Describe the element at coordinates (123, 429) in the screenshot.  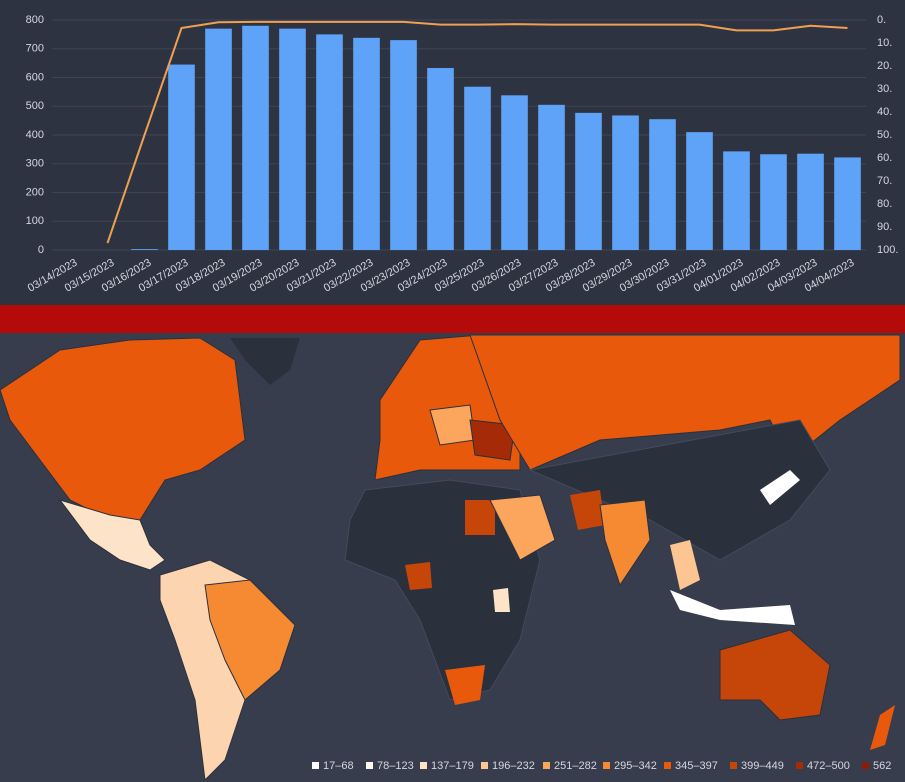
I see `north-america` at that location.